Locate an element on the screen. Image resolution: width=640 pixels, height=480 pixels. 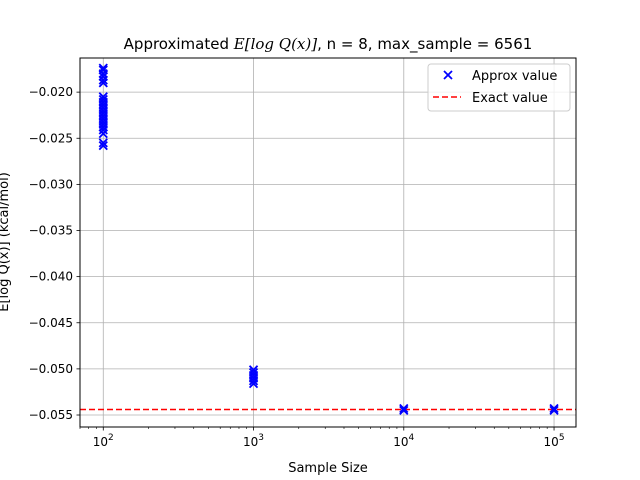
x-tick-exponent: 4 is located at coordinates (412, 438).